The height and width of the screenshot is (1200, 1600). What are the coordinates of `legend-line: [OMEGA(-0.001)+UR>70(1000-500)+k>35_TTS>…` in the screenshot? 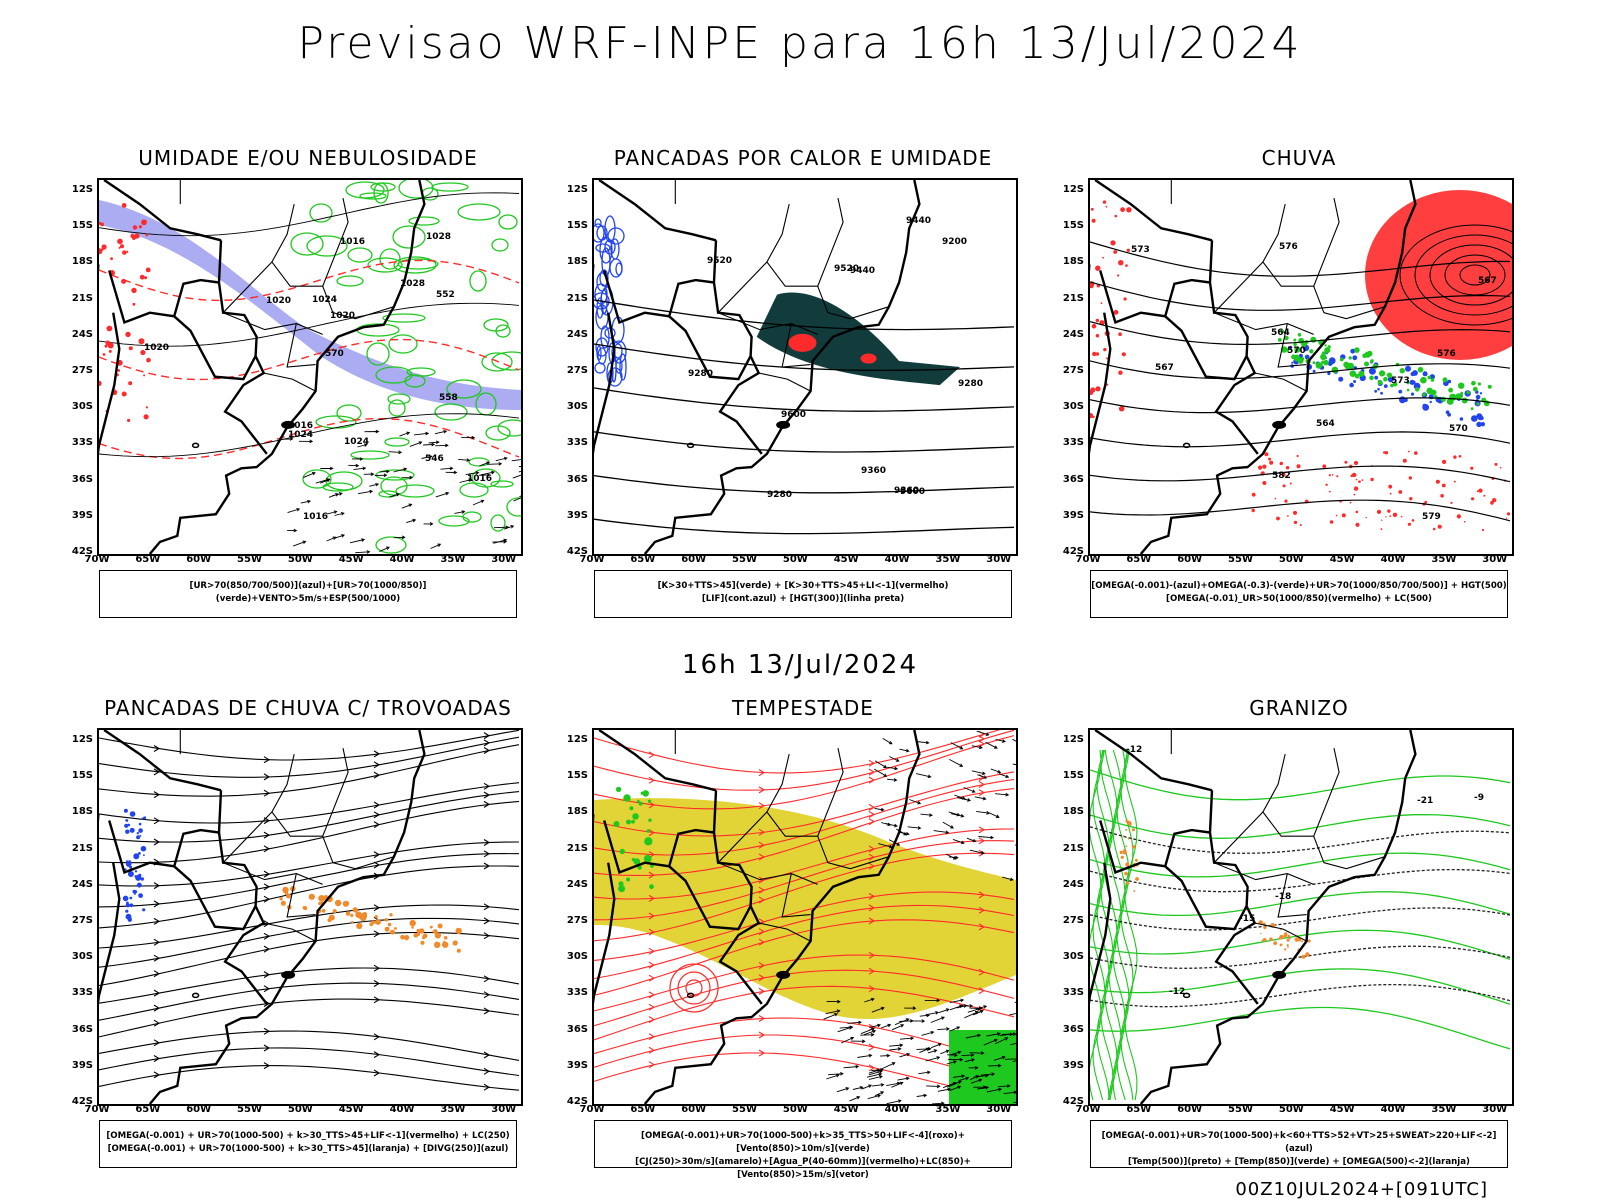 It's located at (803, 1142).